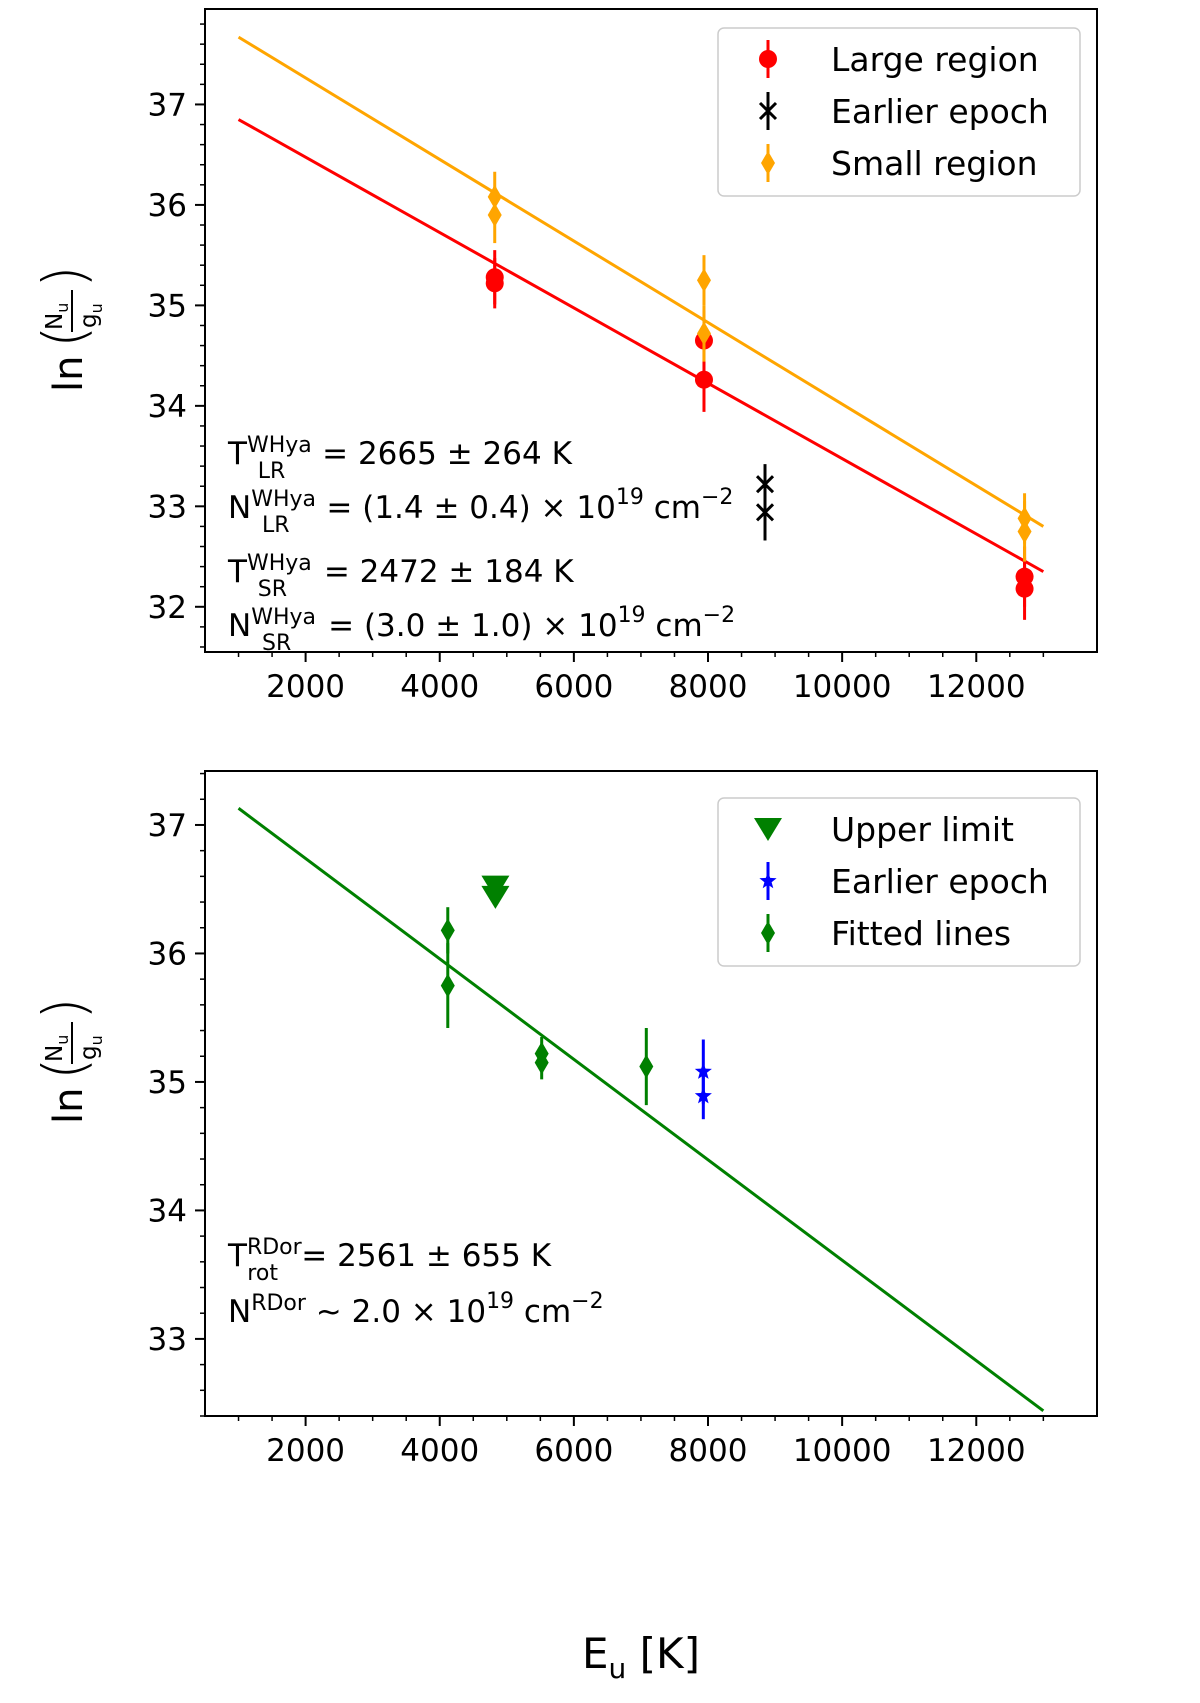  I want to click on legend-marker-upper-limit, so click(768, 829).